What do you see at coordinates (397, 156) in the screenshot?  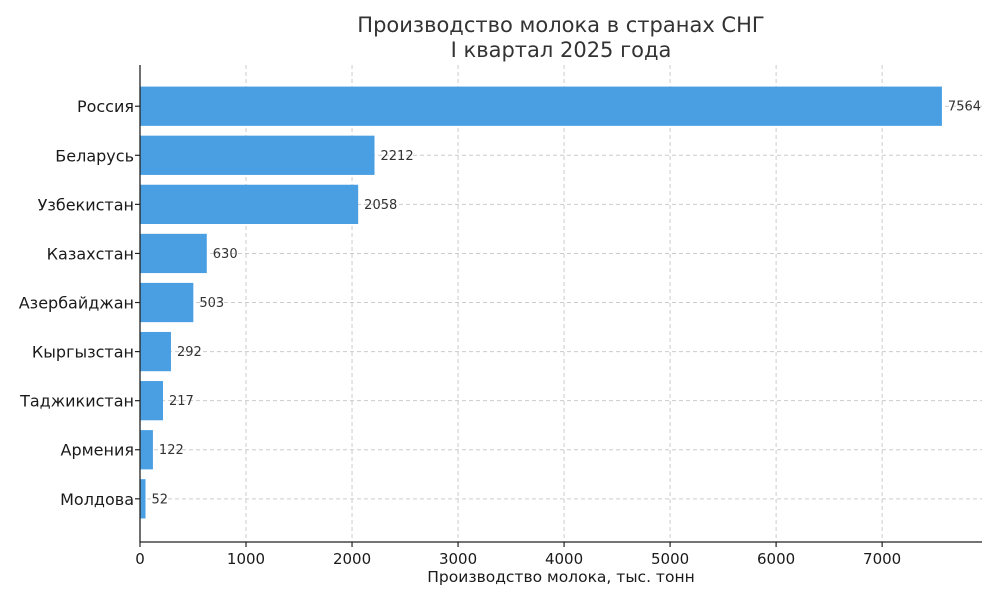 I see `value-label: 2212` at bounding box center [397, 156].